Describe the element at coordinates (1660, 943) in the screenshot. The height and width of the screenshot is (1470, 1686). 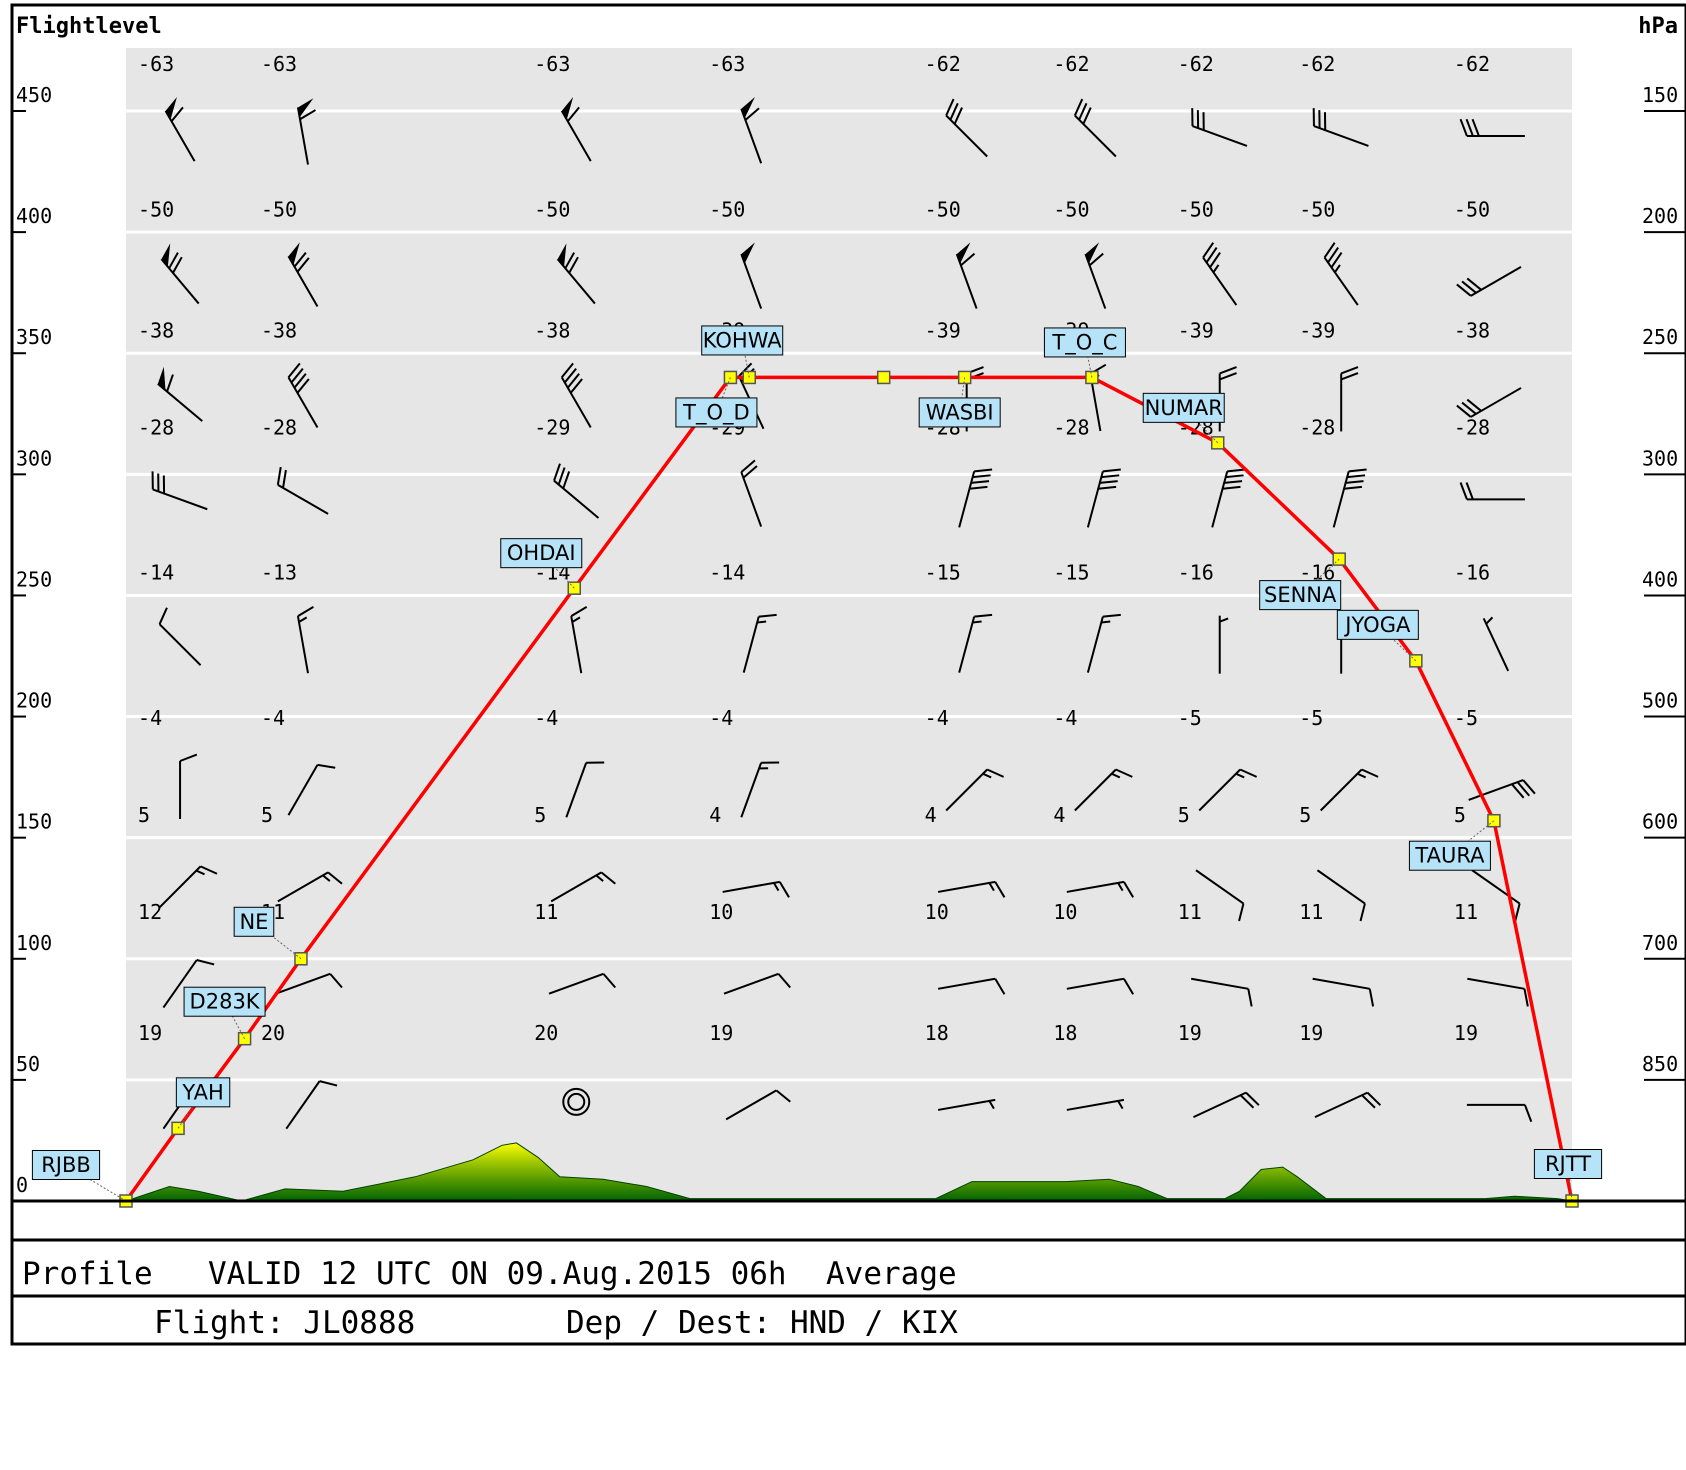
I see `right-axis-tick-label: 700` at that location.